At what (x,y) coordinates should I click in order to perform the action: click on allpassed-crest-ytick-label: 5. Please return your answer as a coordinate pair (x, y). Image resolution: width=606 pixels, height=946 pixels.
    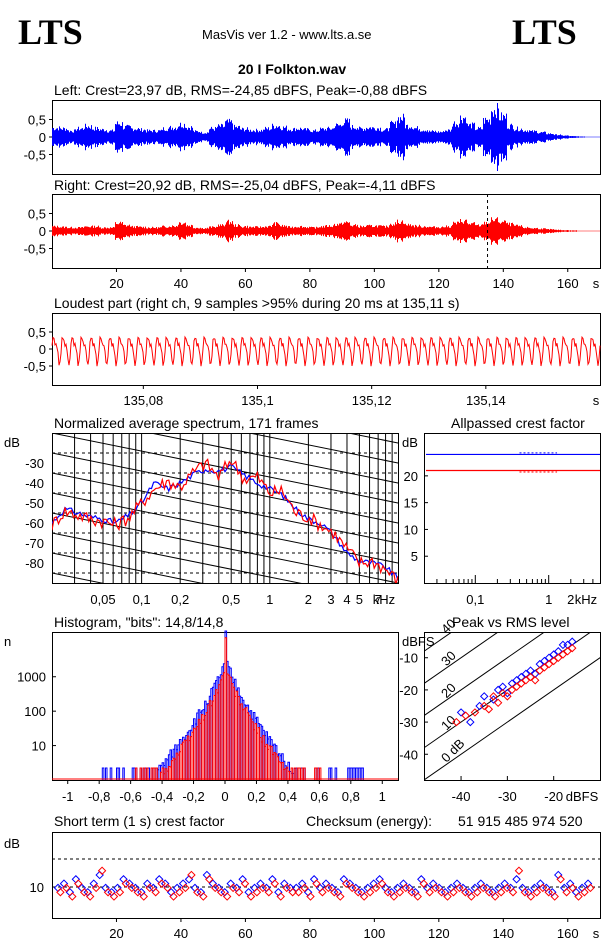
    Looking at the image, I should click on (414, 556).